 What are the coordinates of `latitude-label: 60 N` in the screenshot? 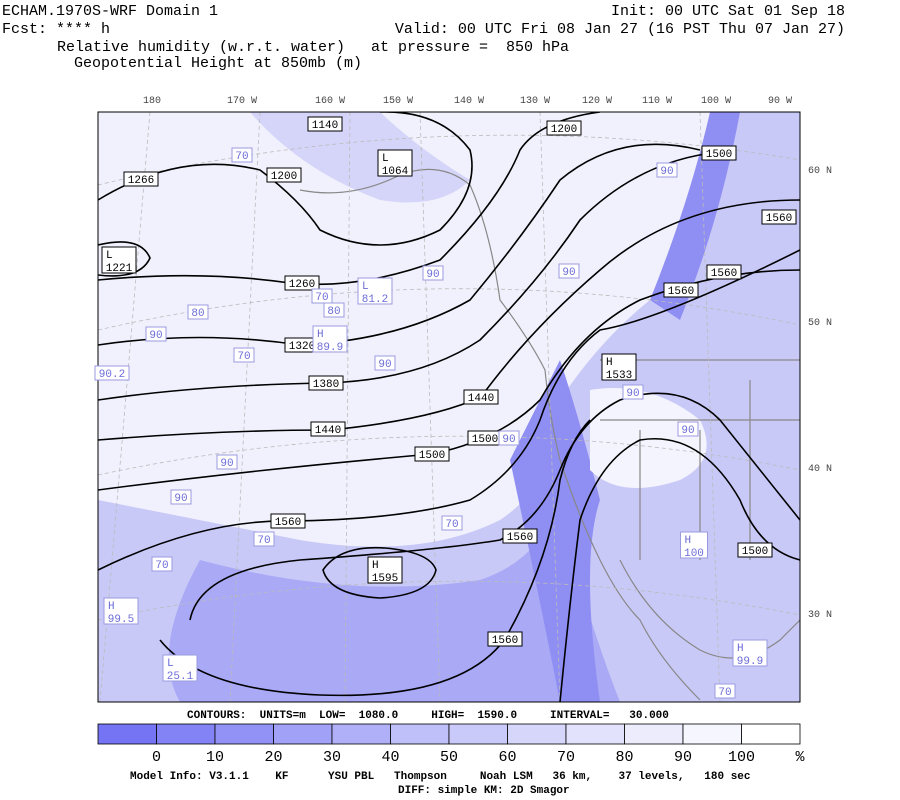 It's located at (820, 171).